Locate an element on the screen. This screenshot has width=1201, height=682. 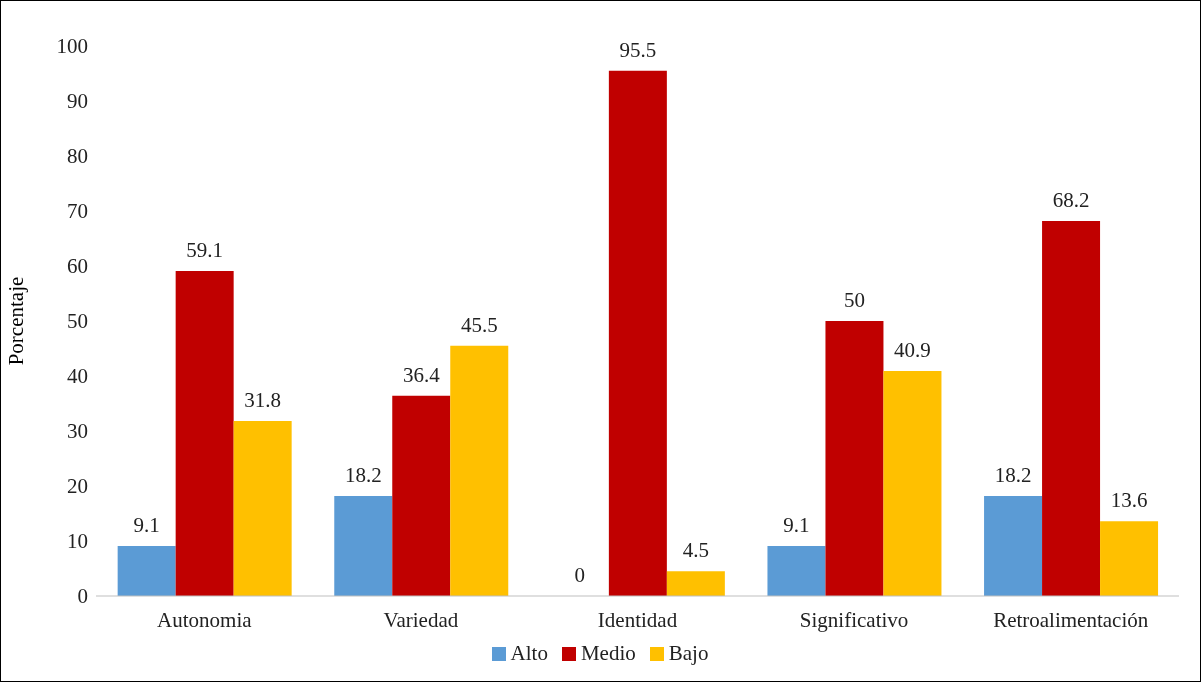
x-tick-label: Variedad is located at coordinates (421, 619).